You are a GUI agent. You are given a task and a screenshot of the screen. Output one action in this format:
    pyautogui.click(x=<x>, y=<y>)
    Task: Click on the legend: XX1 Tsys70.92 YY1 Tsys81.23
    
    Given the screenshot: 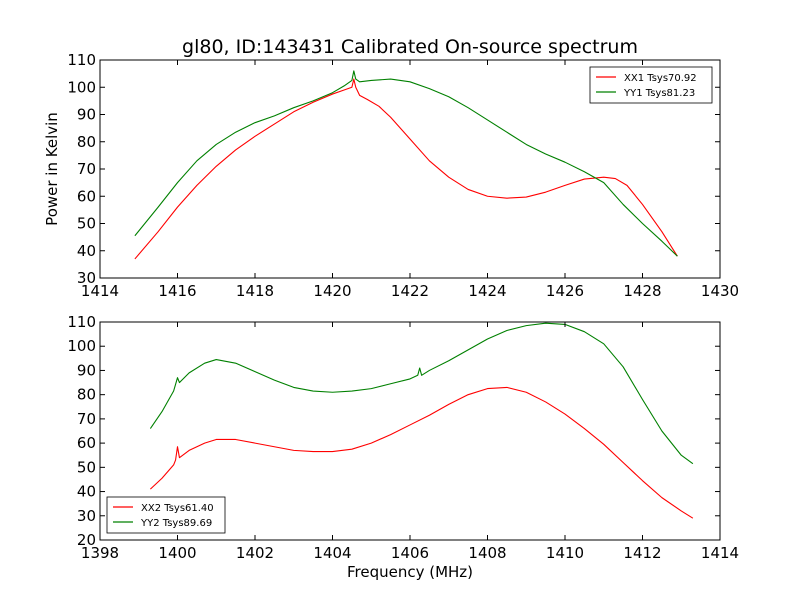 What is the action you would take?
    pyautogui.click(x=651, y=85)
    